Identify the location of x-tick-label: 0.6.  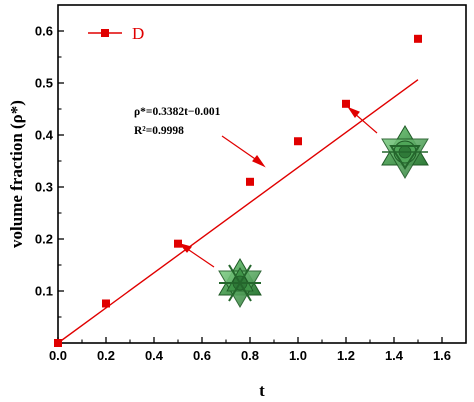
(202, 355).